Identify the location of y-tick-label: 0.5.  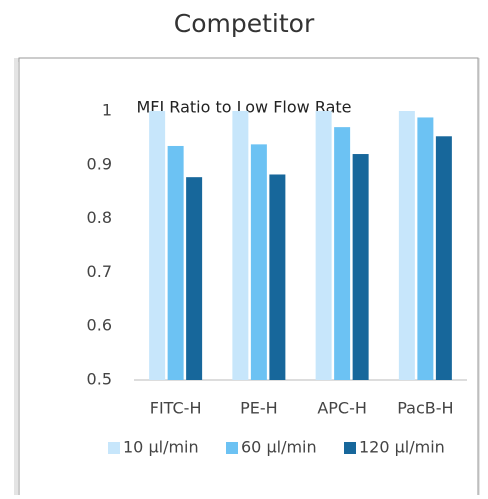
(99, 379).